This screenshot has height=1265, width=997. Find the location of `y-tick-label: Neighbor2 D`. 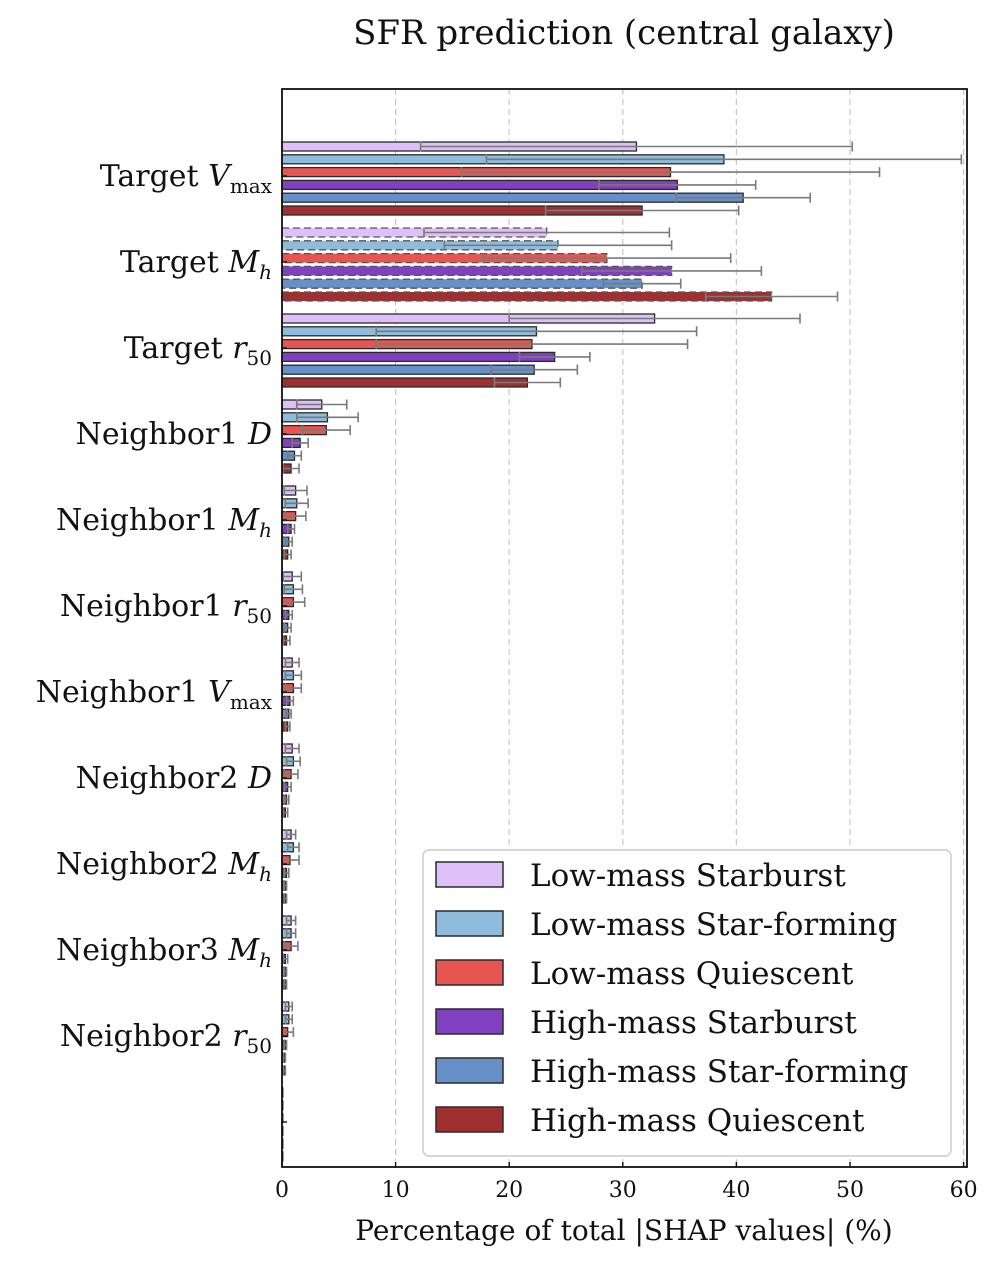

y-tick-label: Neighbor2 D is located at coordinates (174, 778).